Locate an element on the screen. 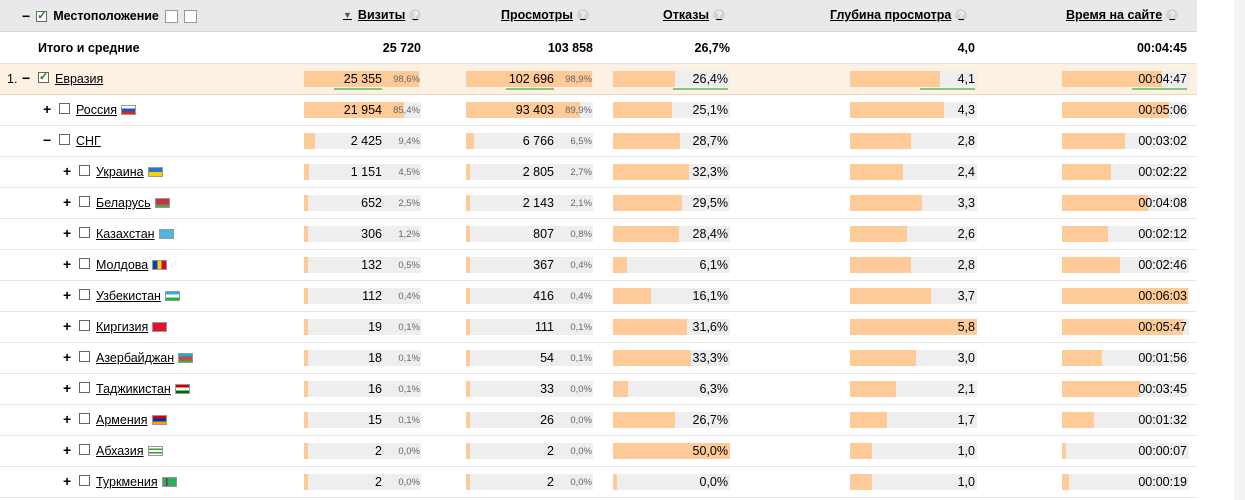 The width and height of the screenshot is (1245, 500). location-link: Таджикистан is located at coordinates (143, 389).